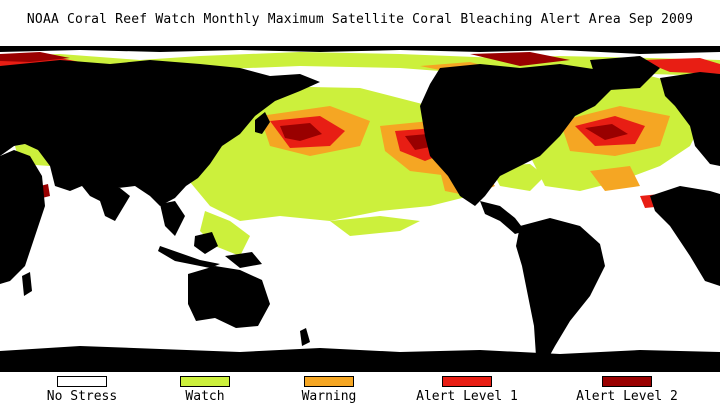 The width and height of the screenshot is (720, 411). I want to click on legend-item-warning: Warning, so click(329, 393).